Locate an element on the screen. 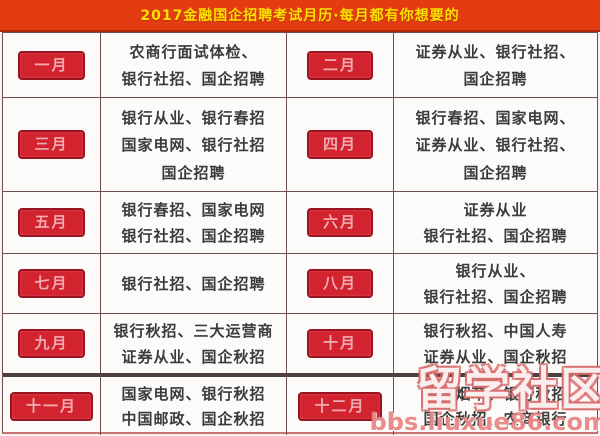  events-cell: 中国烟草、银行秋招 国企秋招、农商银行 is located at coordinates (495, 404).